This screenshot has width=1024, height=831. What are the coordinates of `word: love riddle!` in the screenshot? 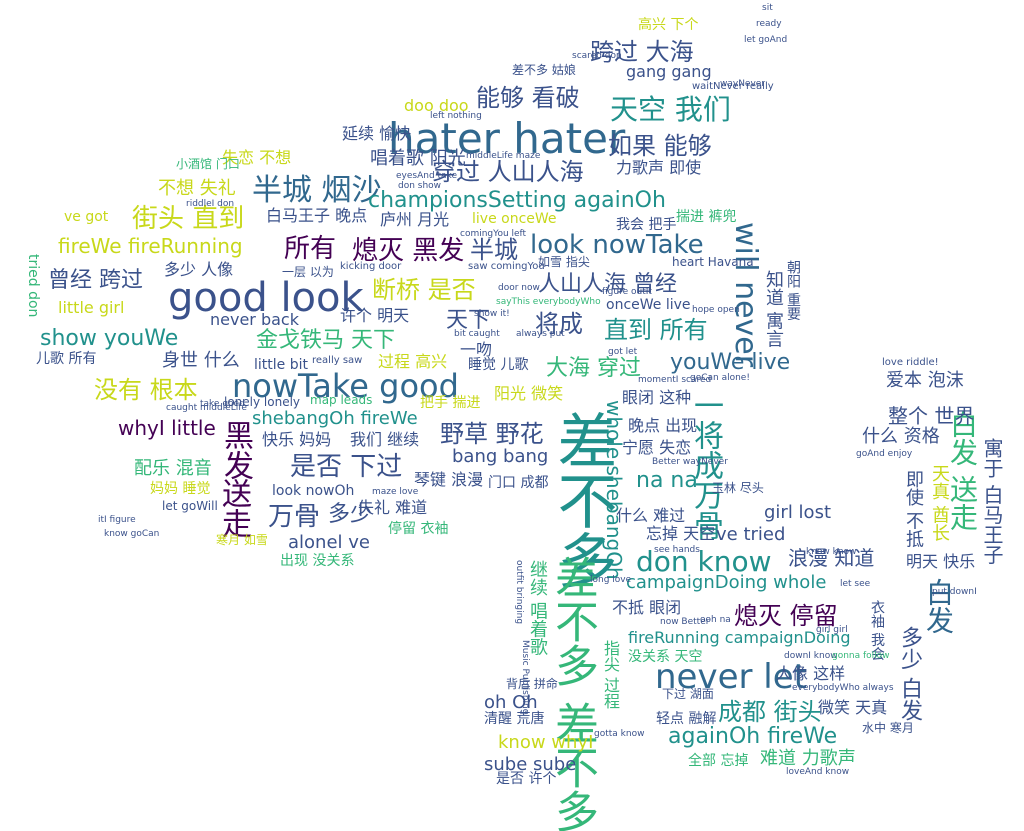 It's located at (910, 362).